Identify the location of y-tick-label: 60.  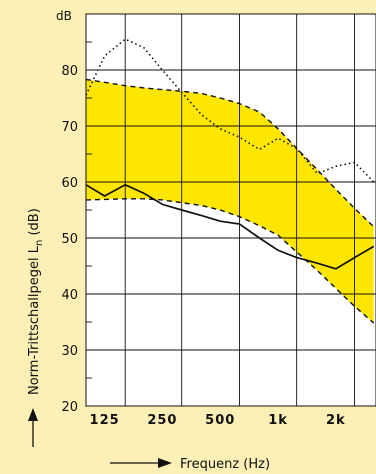
(69, 183).